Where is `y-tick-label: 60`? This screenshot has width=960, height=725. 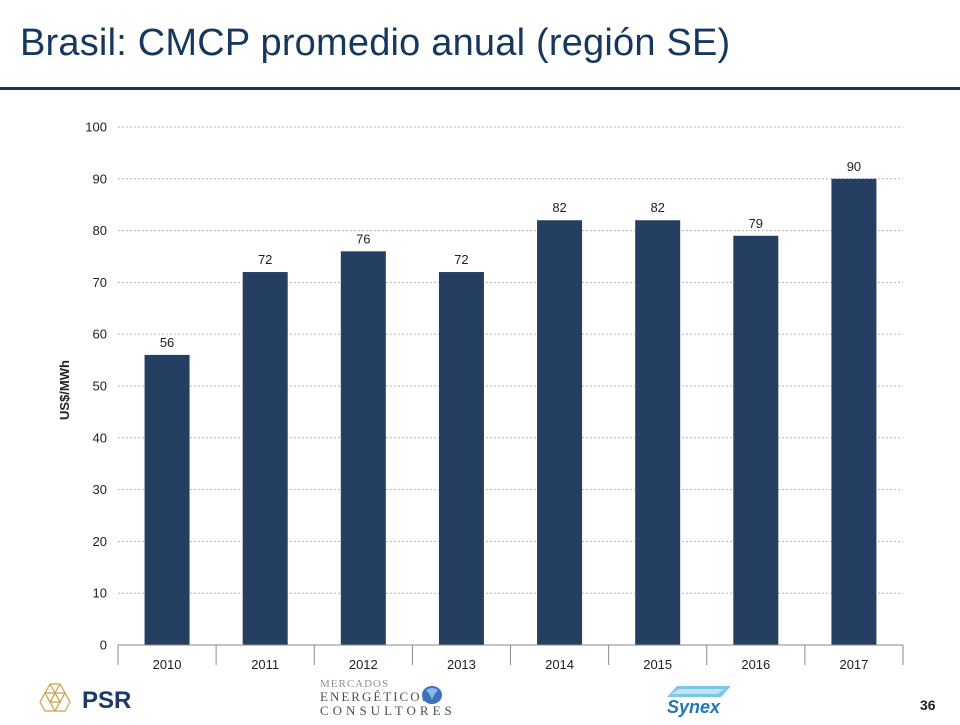 y-tick-label: 60 is located at coordinates (100, 334).